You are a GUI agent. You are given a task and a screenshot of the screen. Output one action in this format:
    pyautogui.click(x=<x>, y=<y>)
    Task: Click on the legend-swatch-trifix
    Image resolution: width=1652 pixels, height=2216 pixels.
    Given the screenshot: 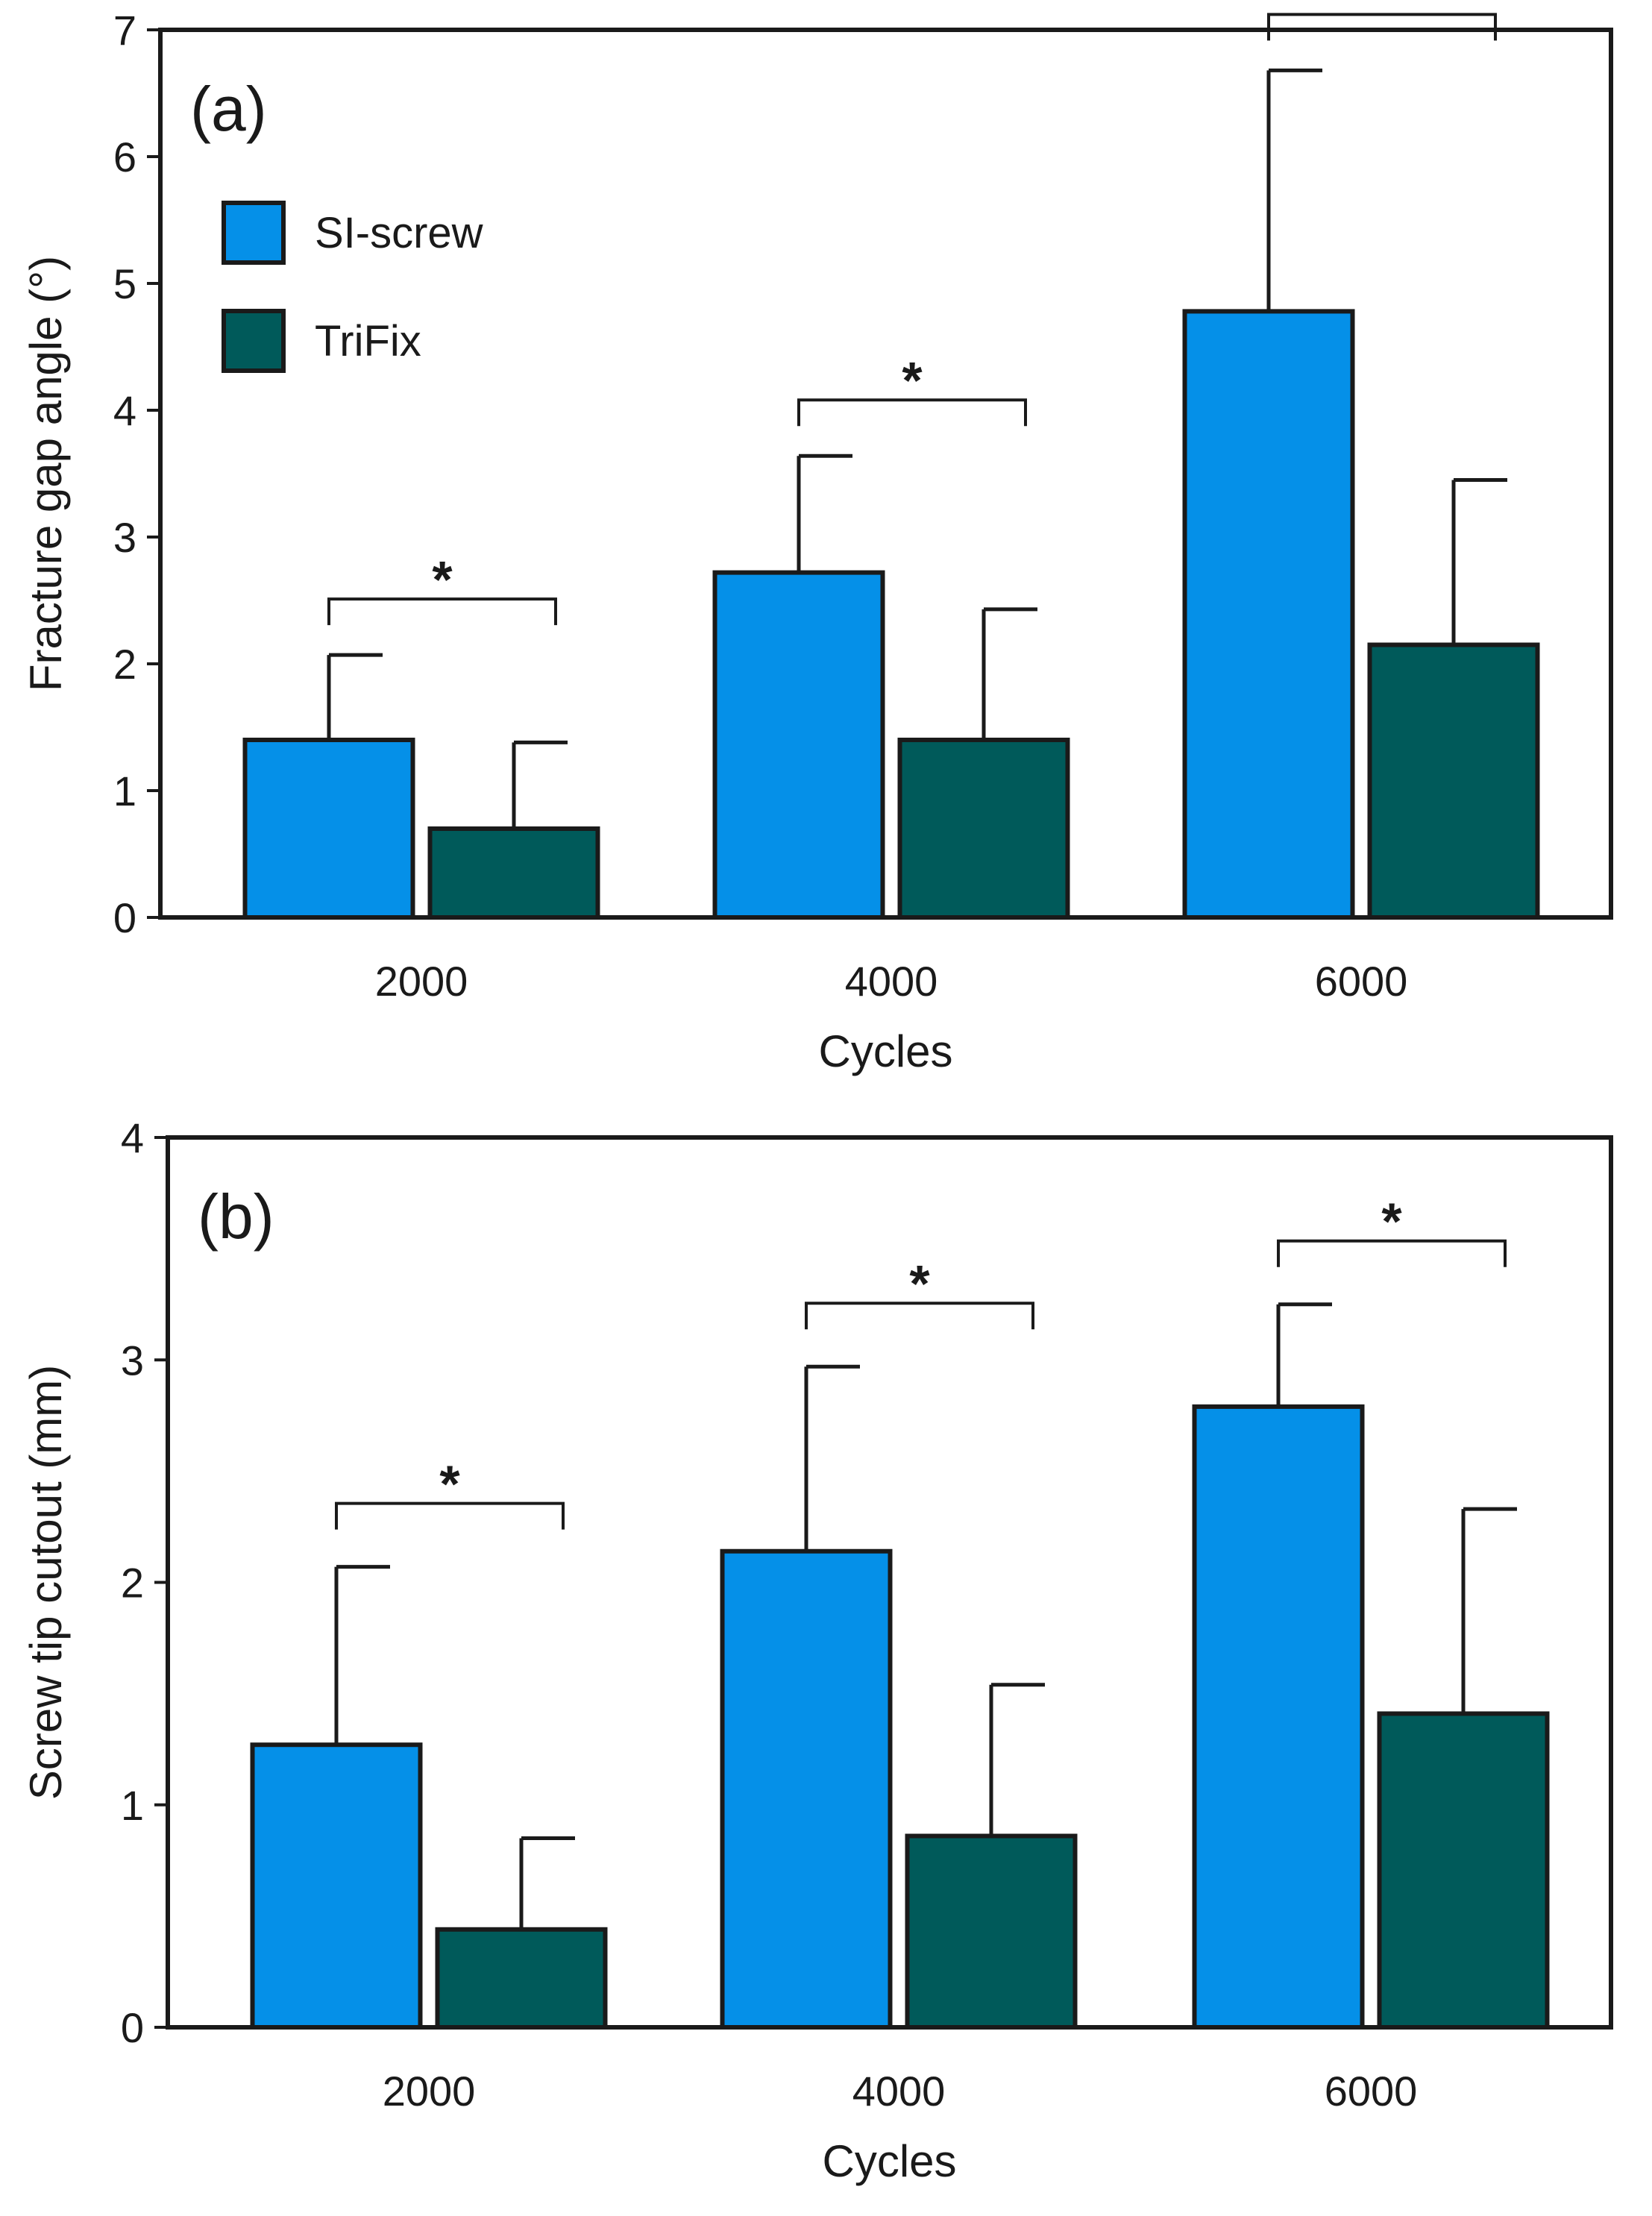 What is the action you would take?
    pyautogui.click(x=254, y=341)
    